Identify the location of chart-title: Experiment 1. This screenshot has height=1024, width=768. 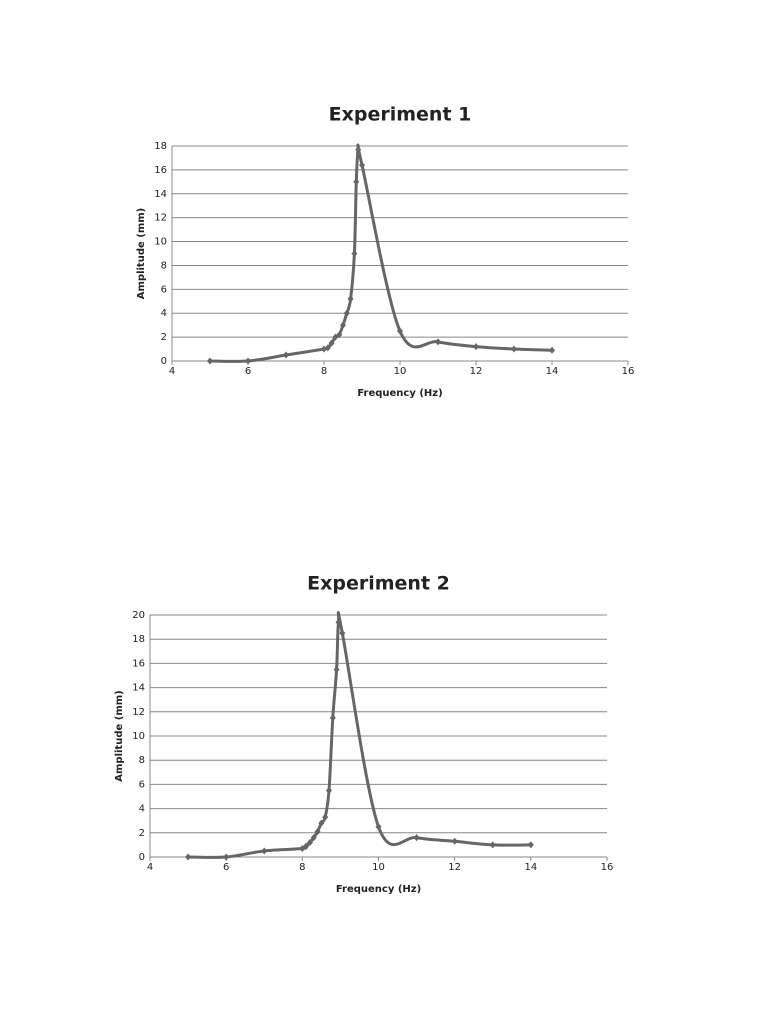
(400, 115).